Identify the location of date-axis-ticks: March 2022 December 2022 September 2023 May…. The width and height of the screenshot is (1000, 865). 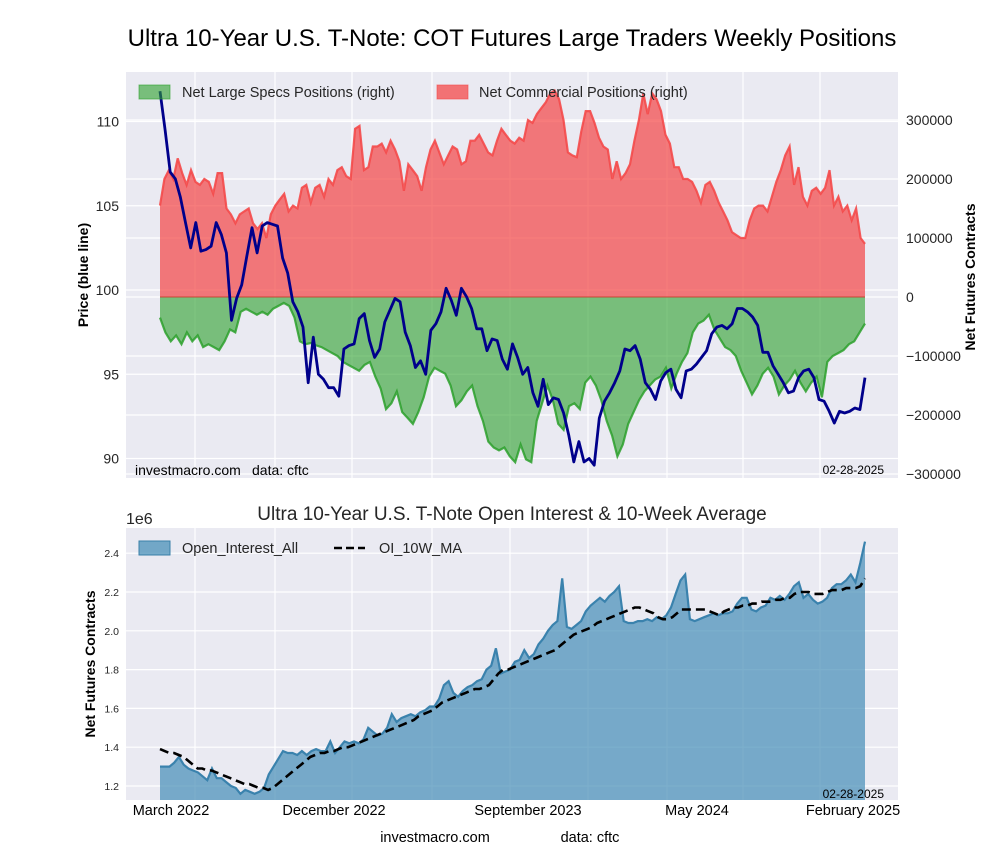
(516, 811).